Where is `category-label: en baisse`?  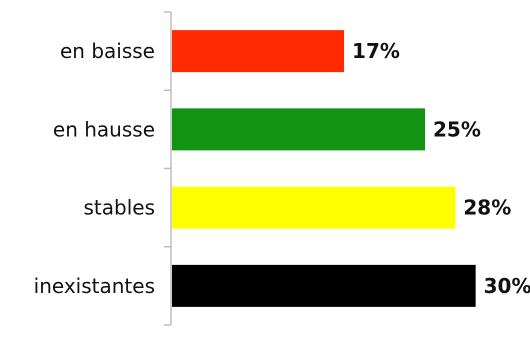
category-label: en baisse is located at coordinates (107, 51).